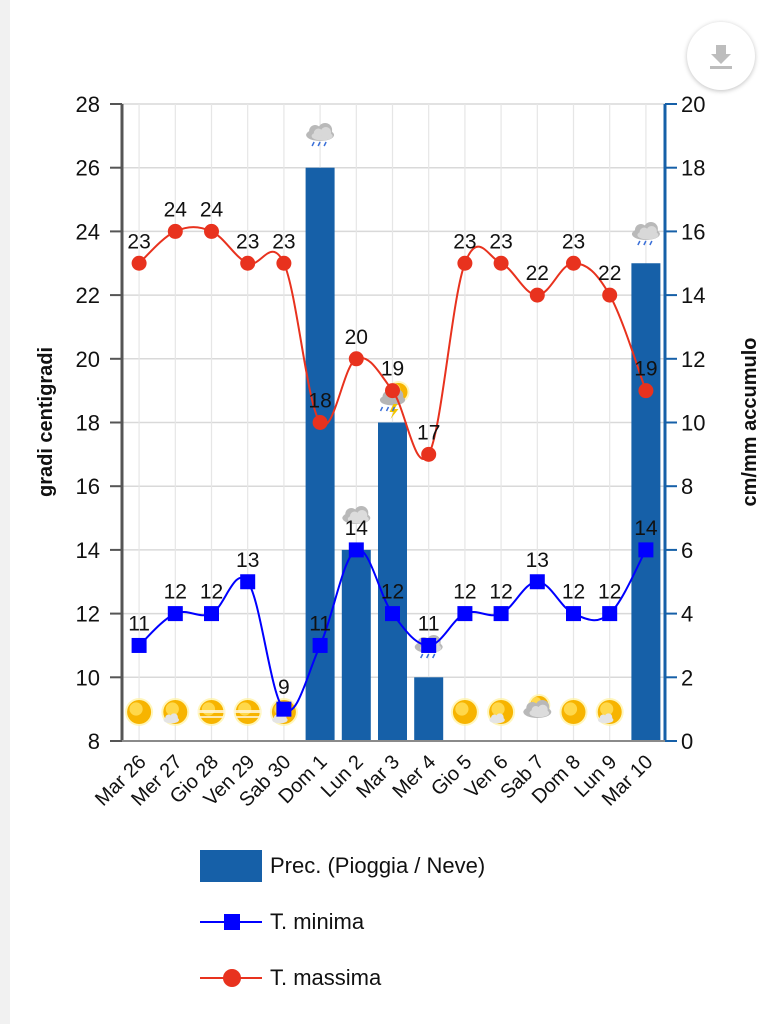  What do you see at coordinates (212, 209) in the screenshot?
I see `tmax-data-label: 24` at bounding box center [212, 209].